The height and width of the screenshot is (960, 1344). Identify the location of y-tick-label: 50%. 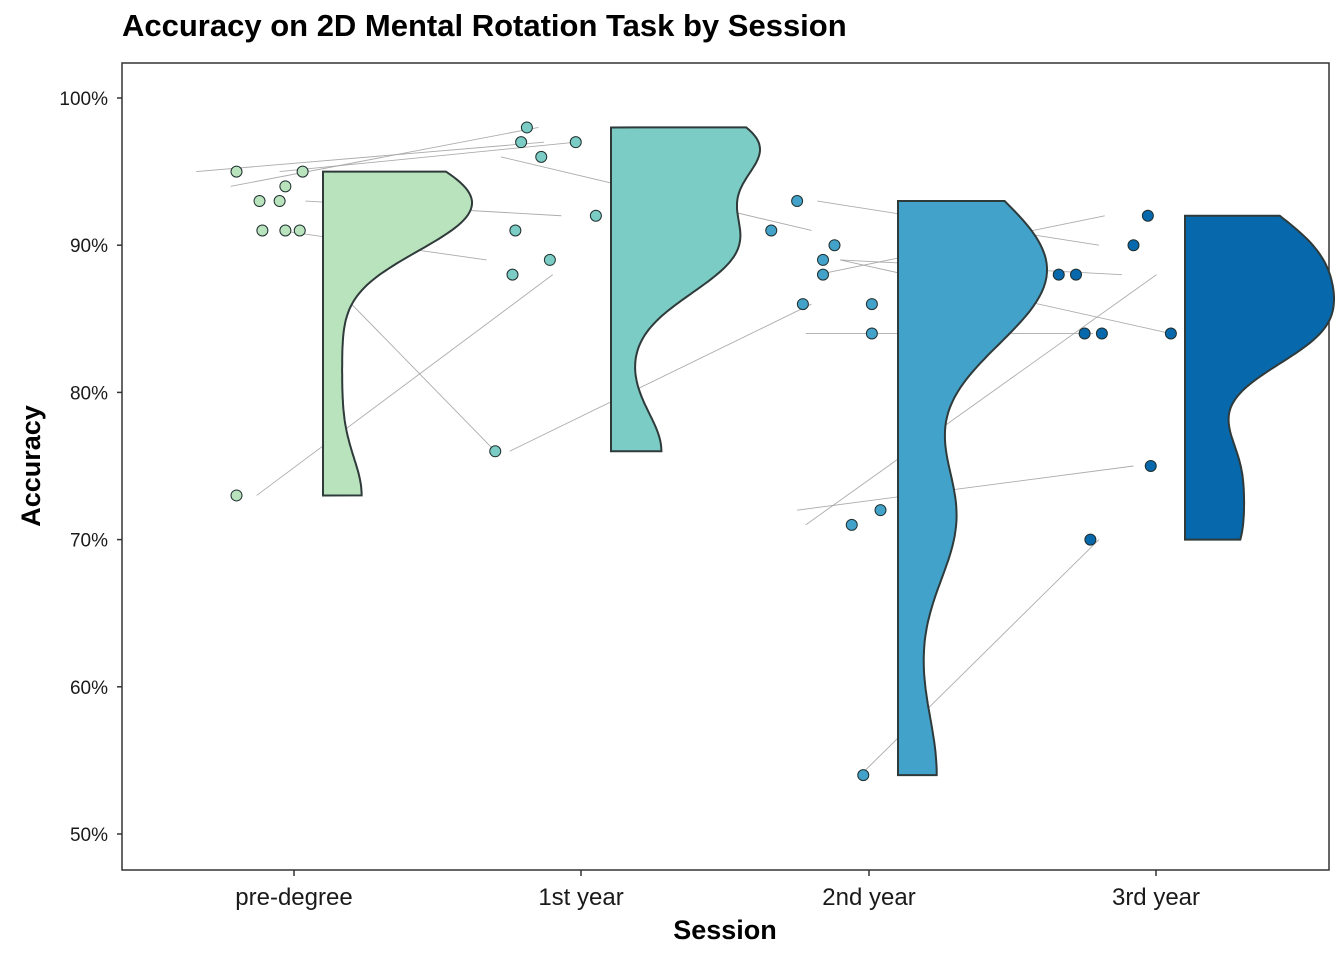
(89, 835).